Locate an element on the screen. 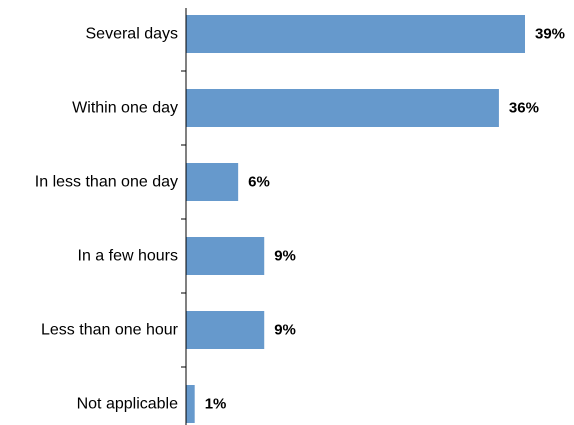  category-label-5: Not applicable is located at coordinates (128, 404).